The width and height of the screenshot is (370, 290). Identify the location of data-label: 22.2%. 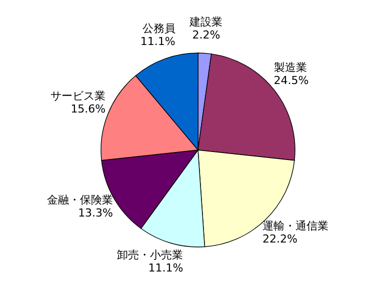
(280, 239).